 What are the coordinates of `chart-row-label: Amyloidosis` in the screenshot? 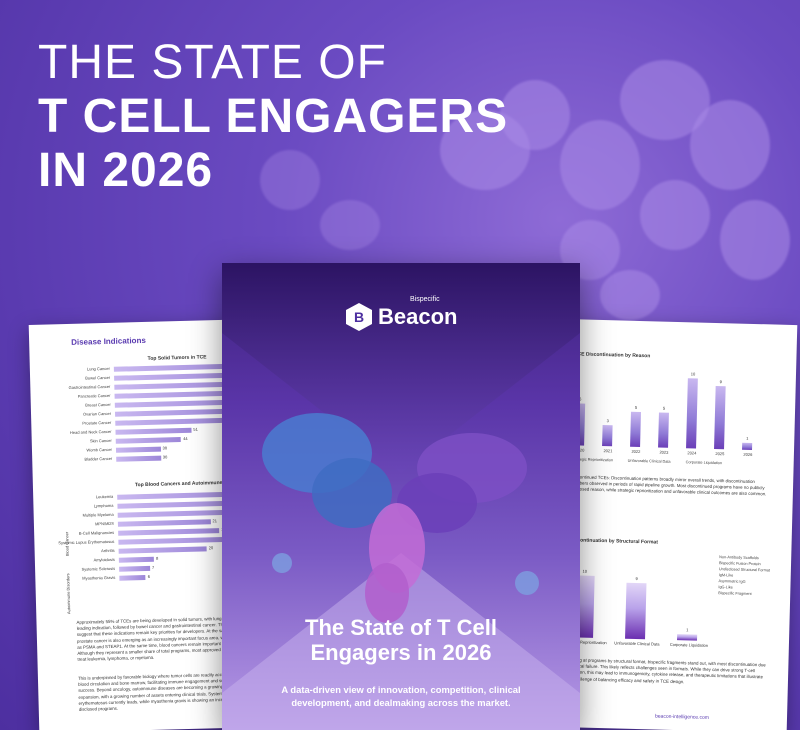 It's located at (104, 559).